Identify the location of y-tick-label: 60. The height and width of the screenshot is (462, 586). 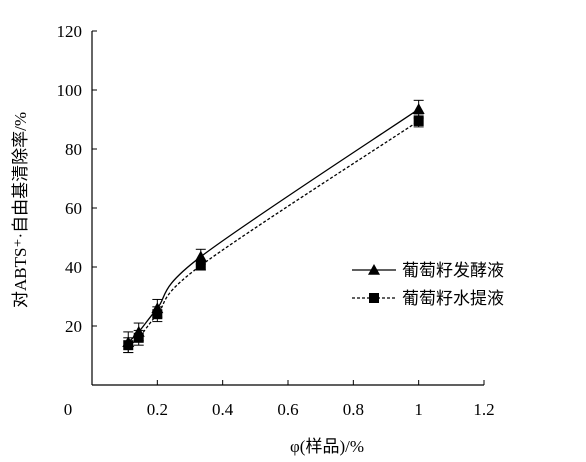
(73, 208).